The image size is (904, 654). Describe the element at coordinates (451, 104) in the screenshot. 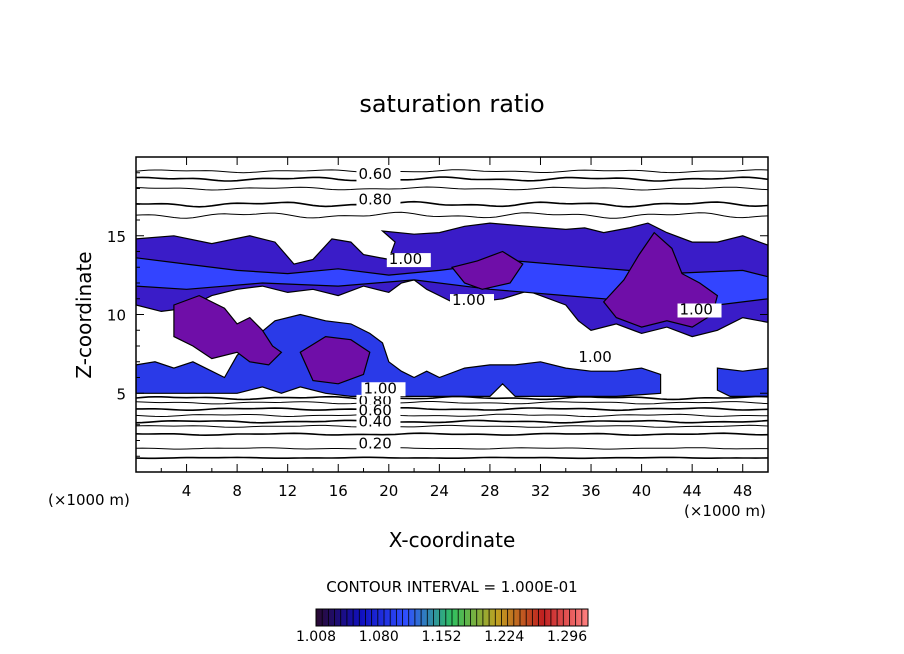

I see `chart-title: saturation ratio` at that location.